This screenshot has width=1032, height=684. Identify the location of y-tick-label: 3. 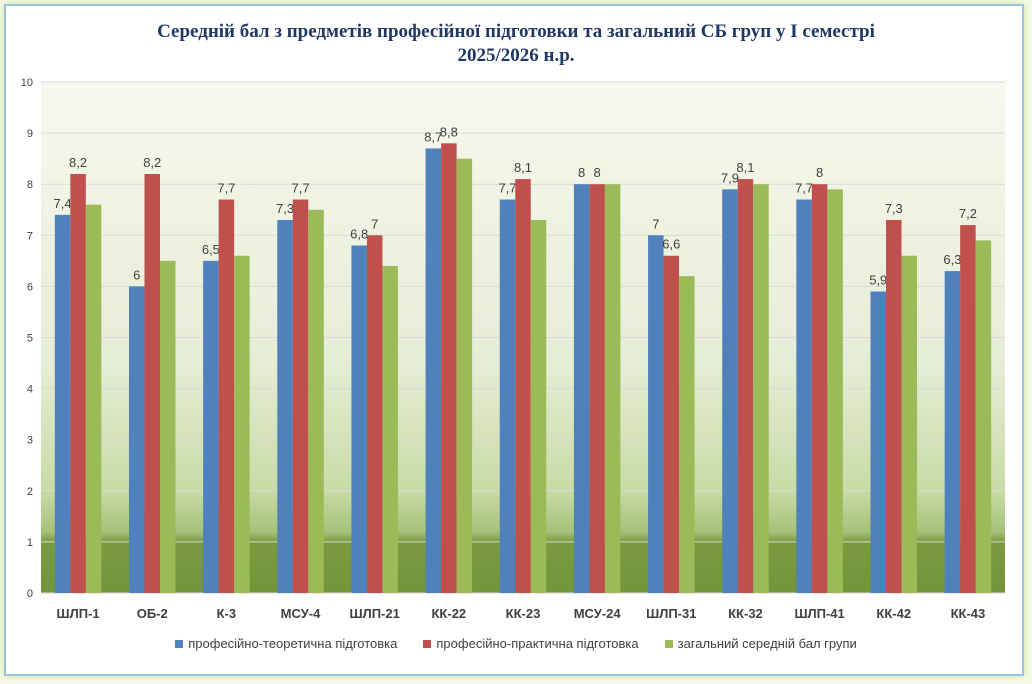
(30, 441).